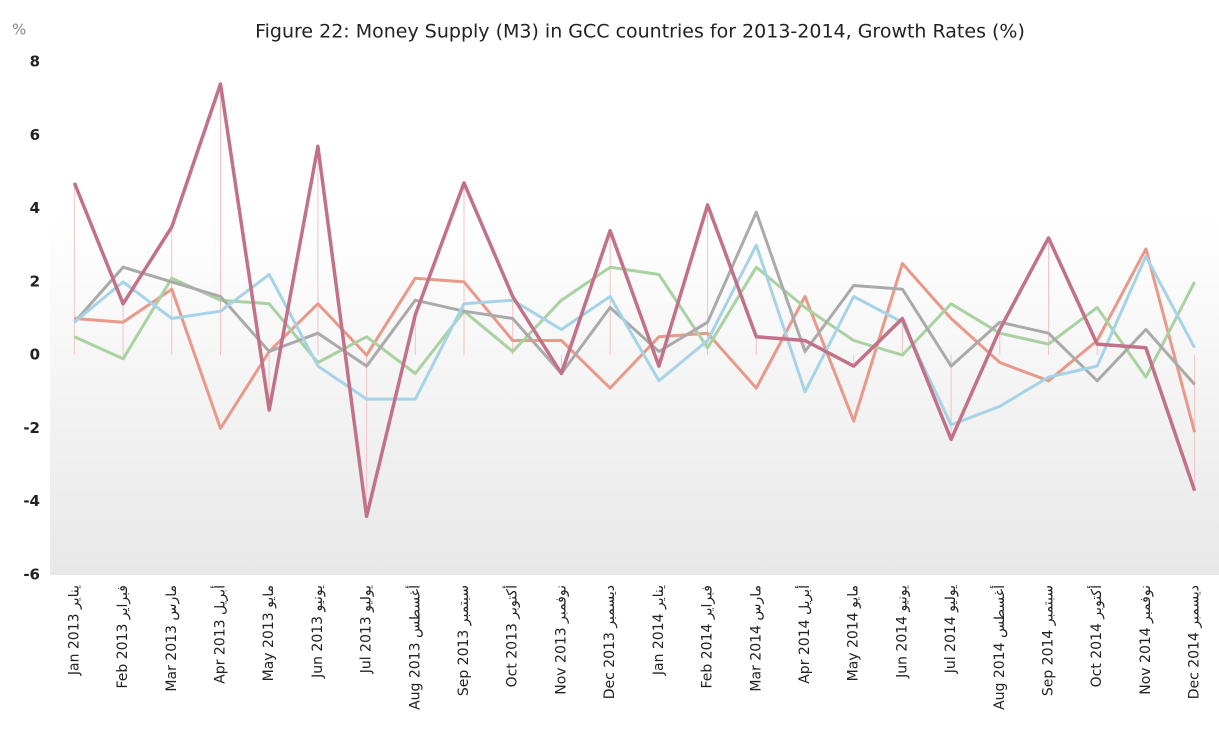 This screenshot has height=735, width=1219. What do you see at coordinates (1096, 636) in the screenshot?
I see `x-tick-label: Oct 2014 أكتوبر` at bounding box center [1096, 636].